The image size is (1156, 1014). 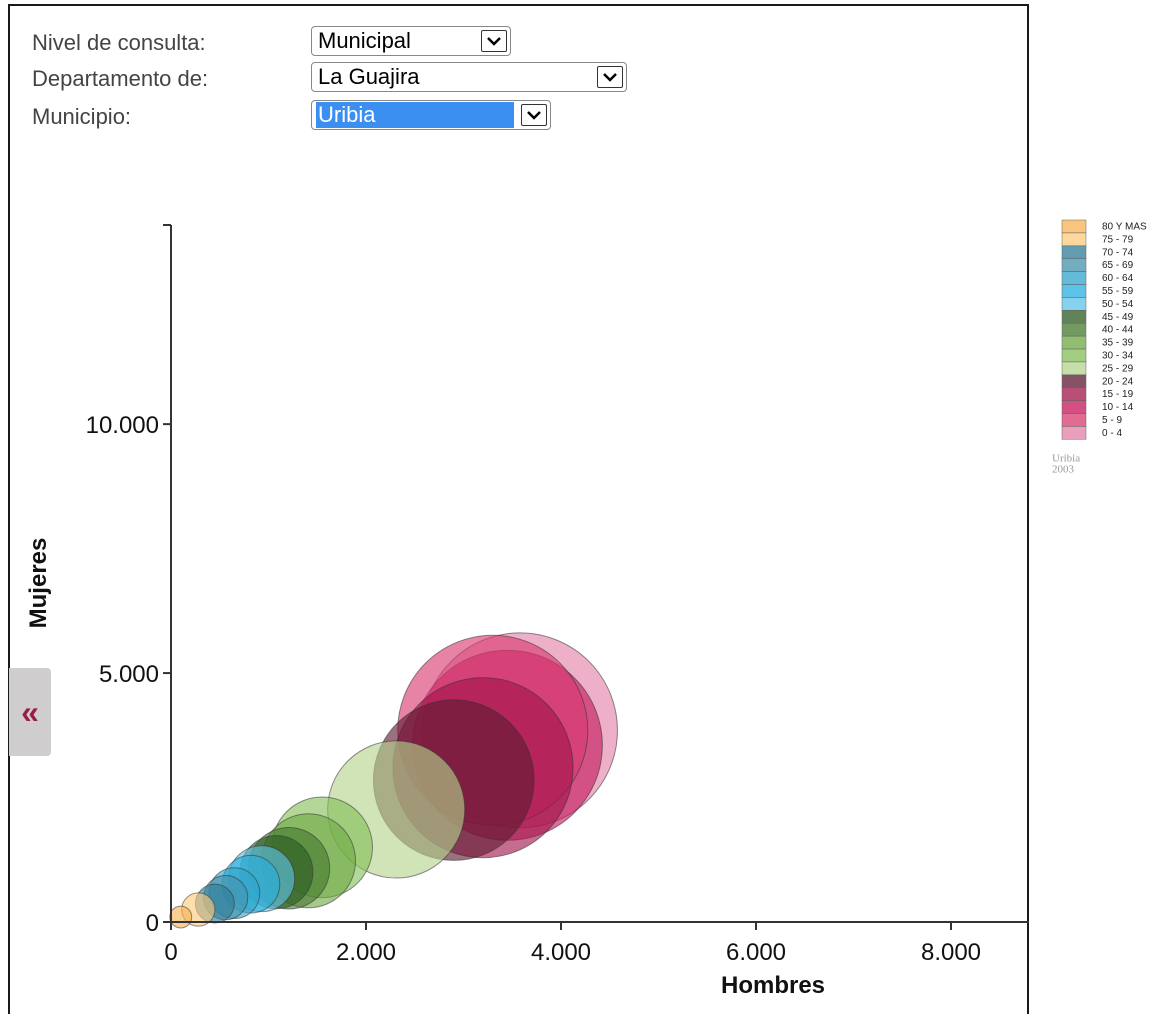 I want to click on nivel-select-value: Municipal, so click(x=364, y=40).